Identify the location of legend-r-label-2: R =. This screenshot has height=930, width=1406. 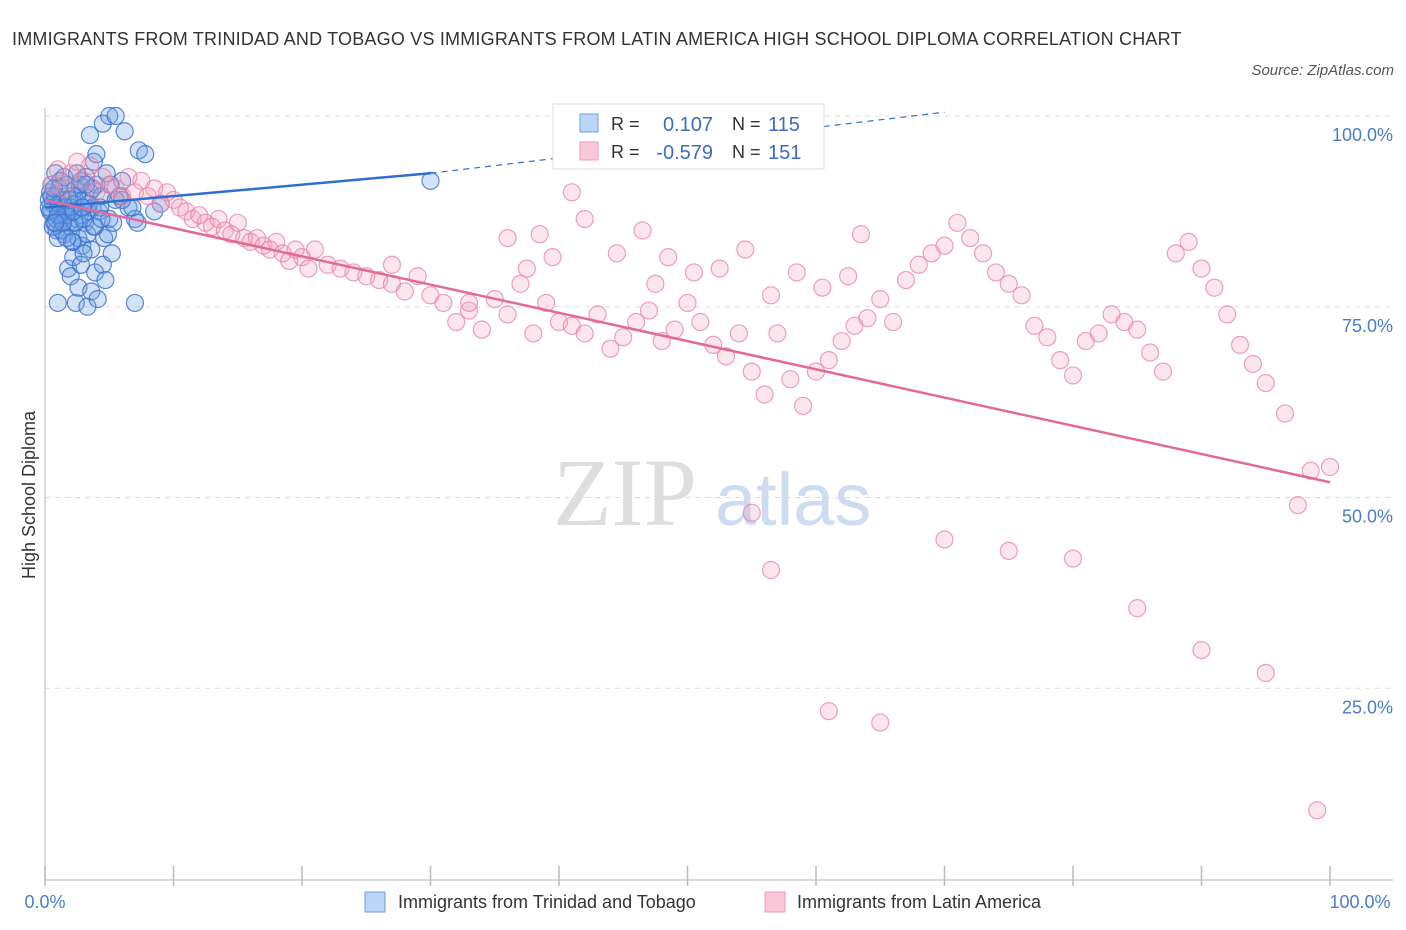
(625, 152).